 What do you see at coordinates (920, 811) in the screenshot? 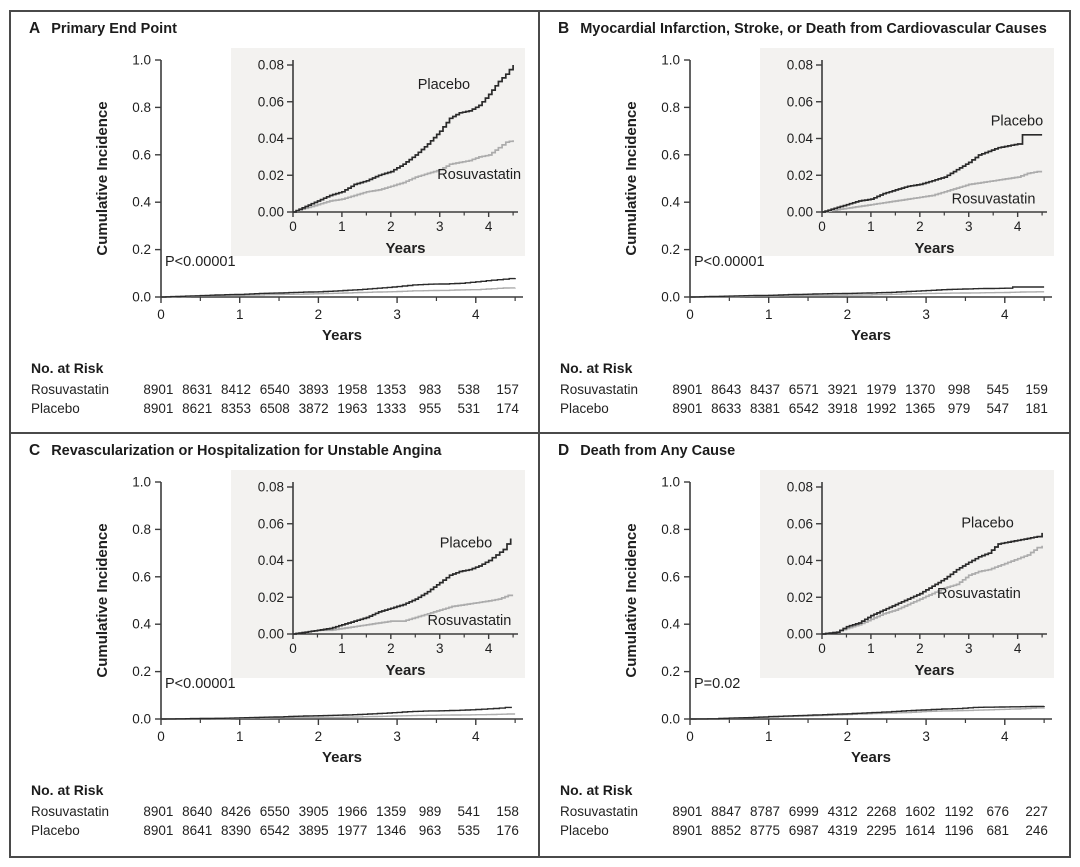
I see `at-risk-value: 1602` at bounding box center [920, 811].